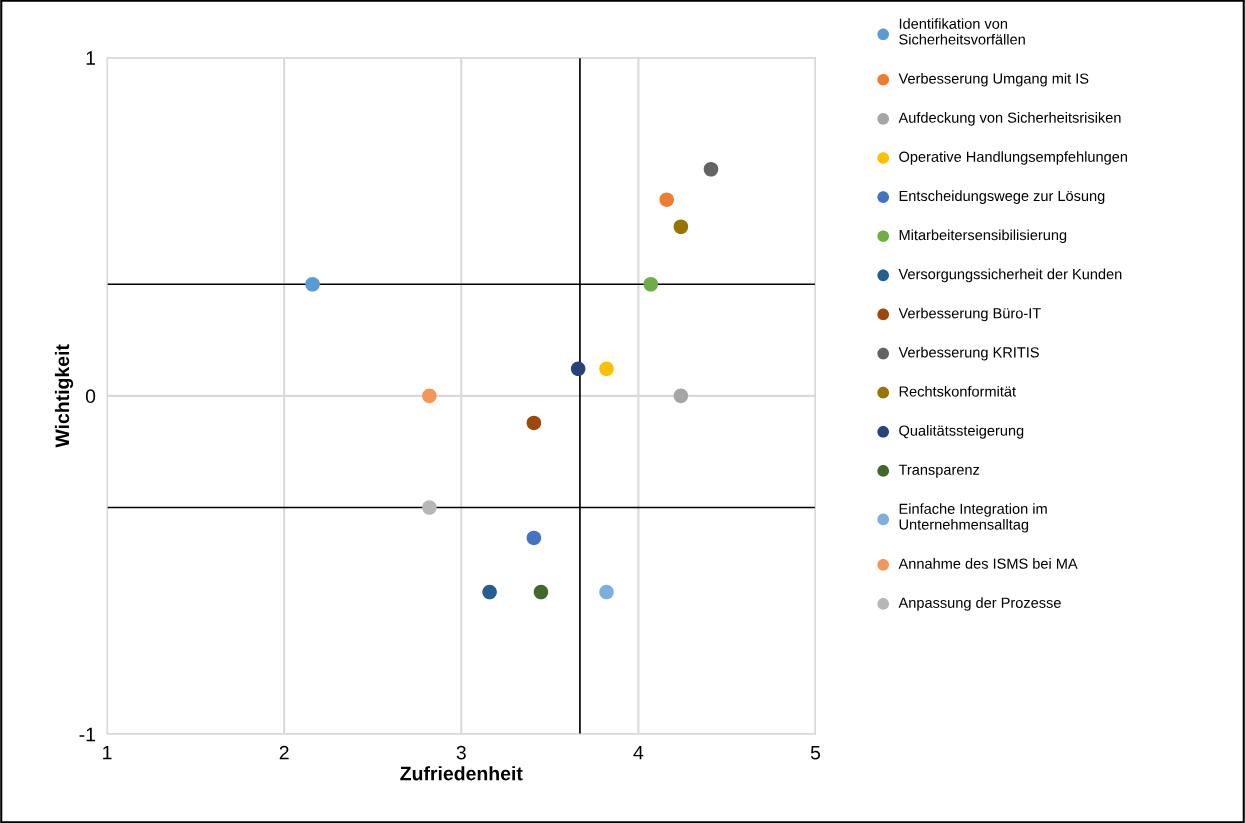 Image resolution: width=1245 pixels, height=823 pixels. Describe the element at coordinates (90, 396) in the screenshot. I see `y-tick-label: 0` at that location.